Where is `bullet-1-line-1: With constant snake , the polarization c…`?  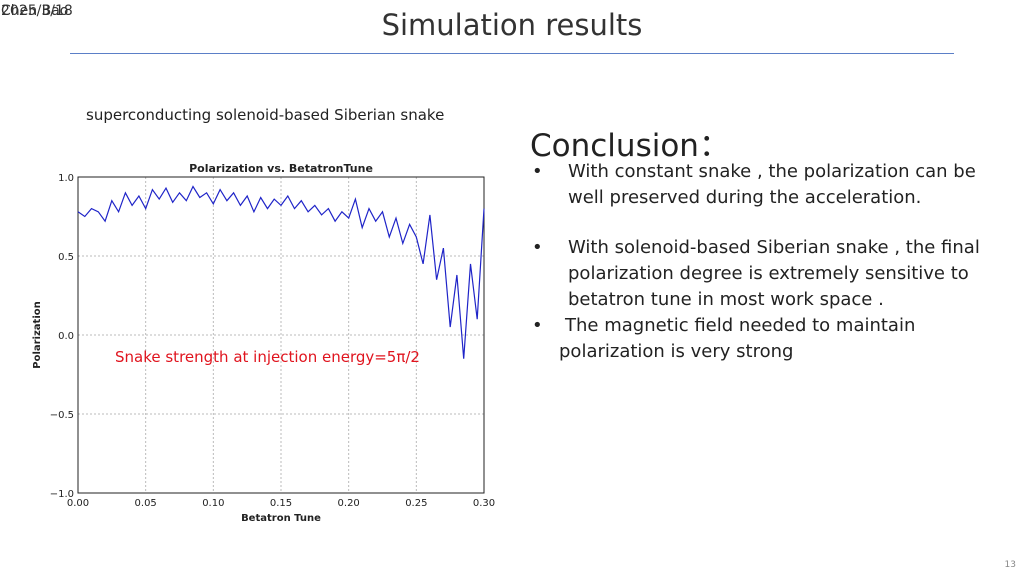 bullet-1-line-1: With constant snake , the polarization c… is located at coordinates (772, 171).